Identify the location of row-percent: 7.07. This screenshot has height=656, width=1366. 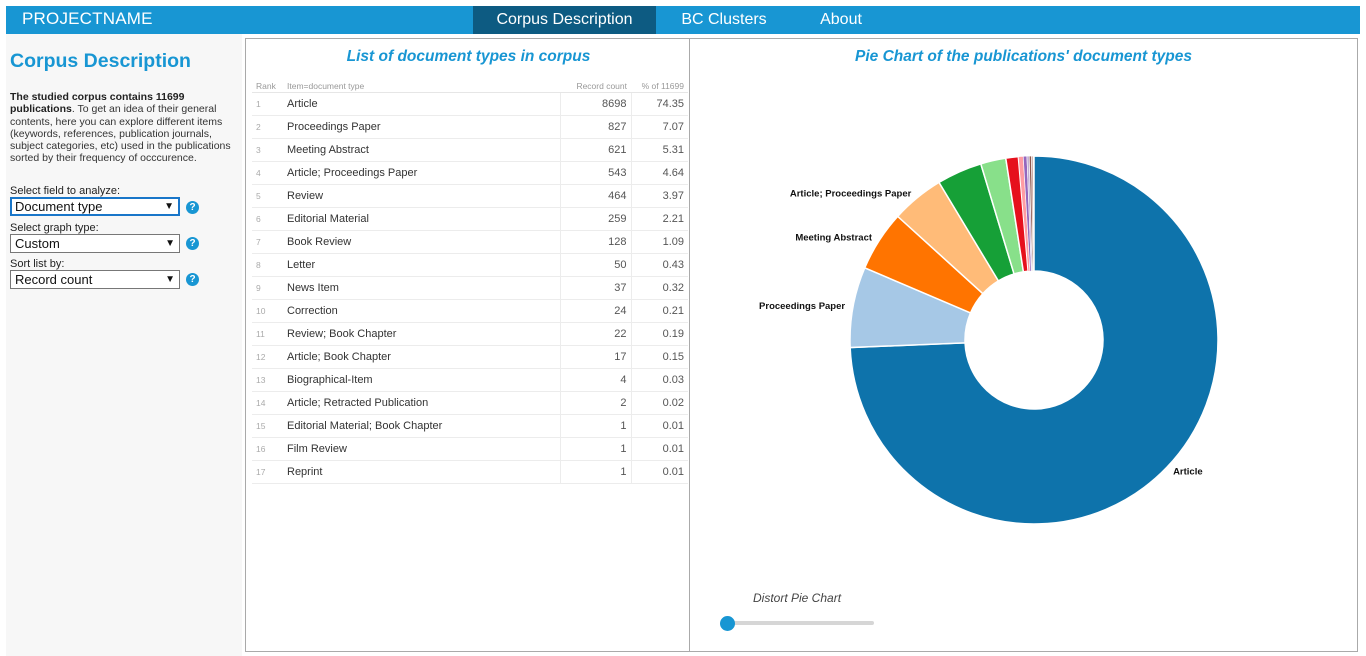
(659, 127).